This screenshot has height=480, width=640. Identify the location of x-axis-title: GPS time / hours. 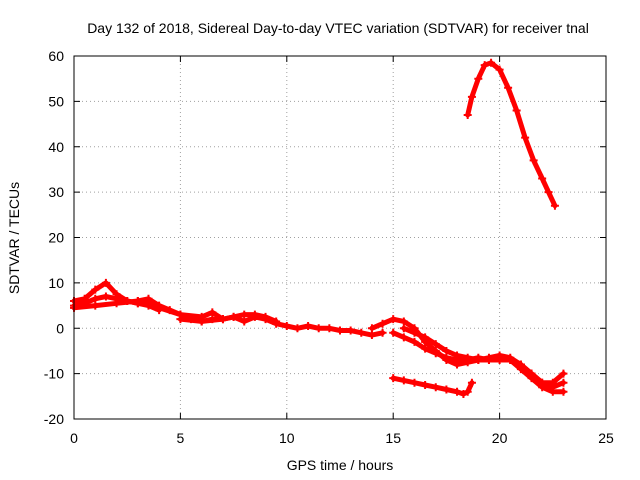
(340, 465).